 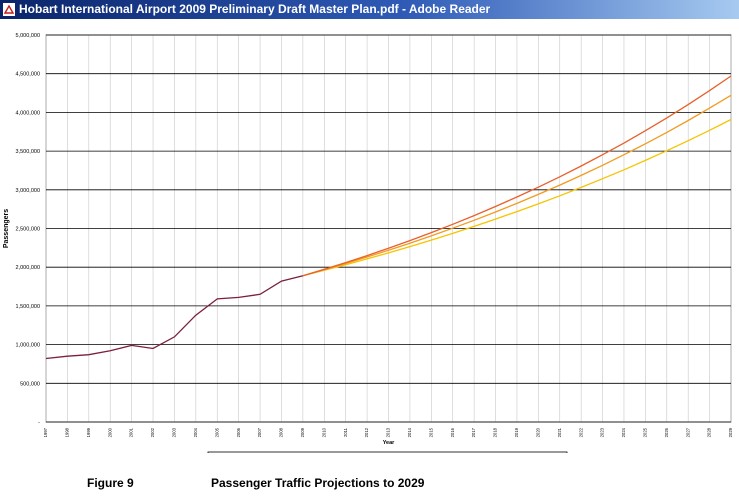 I want to click on x-tick-label: 2013, so click(x=388, y=432).